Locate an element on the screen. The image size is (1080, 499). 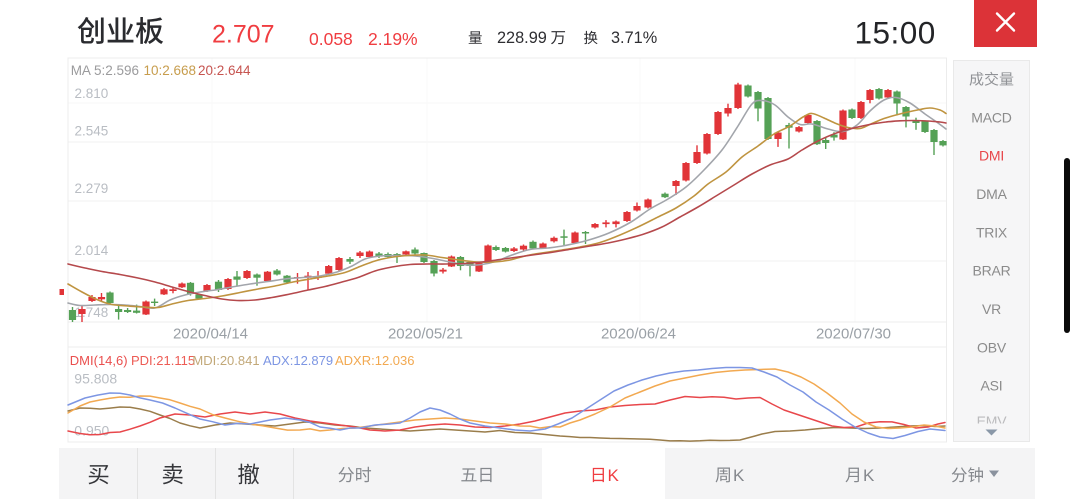
svg-text: 3.71% is located at coordinates (634, 38).